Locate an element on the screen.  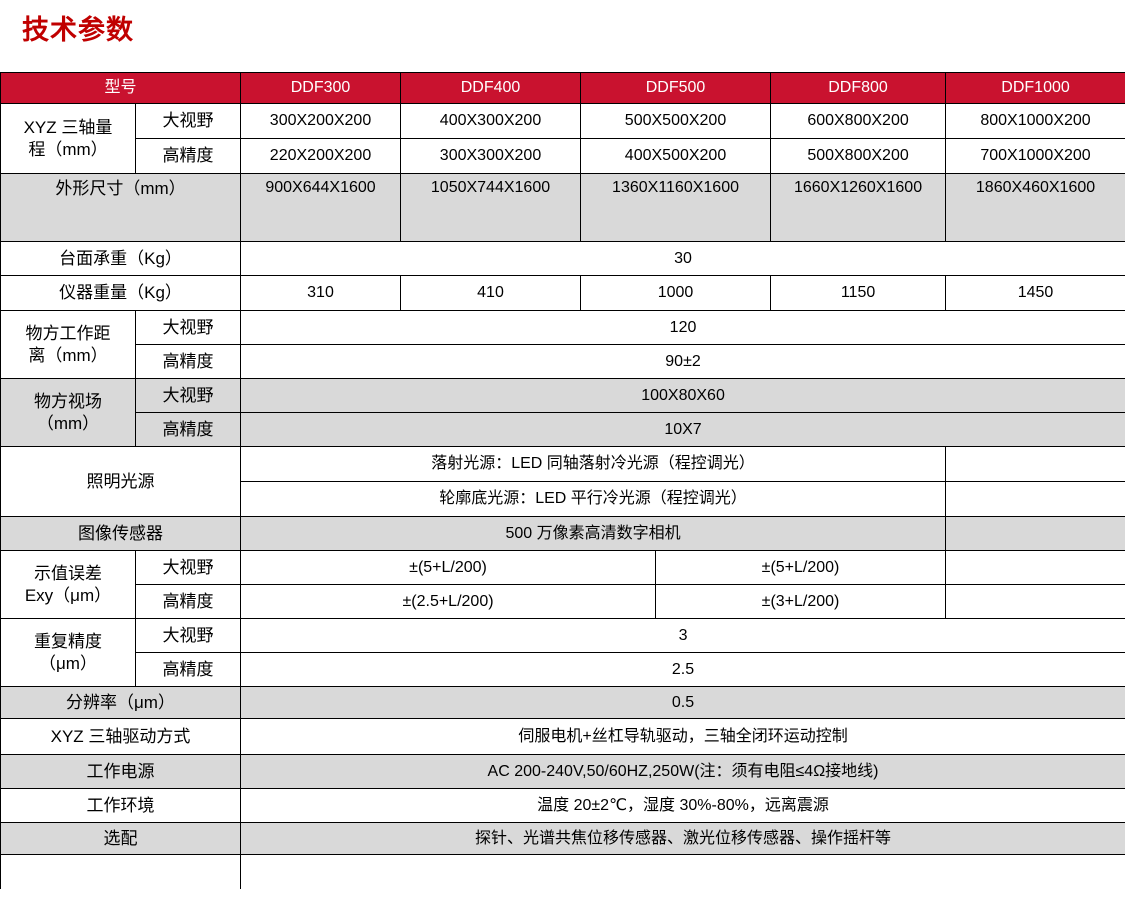
row-illumination-1: 照明光源 落射光源：LED 同轴落射冷光源（程控调光） is located at coordinates (562, 481).